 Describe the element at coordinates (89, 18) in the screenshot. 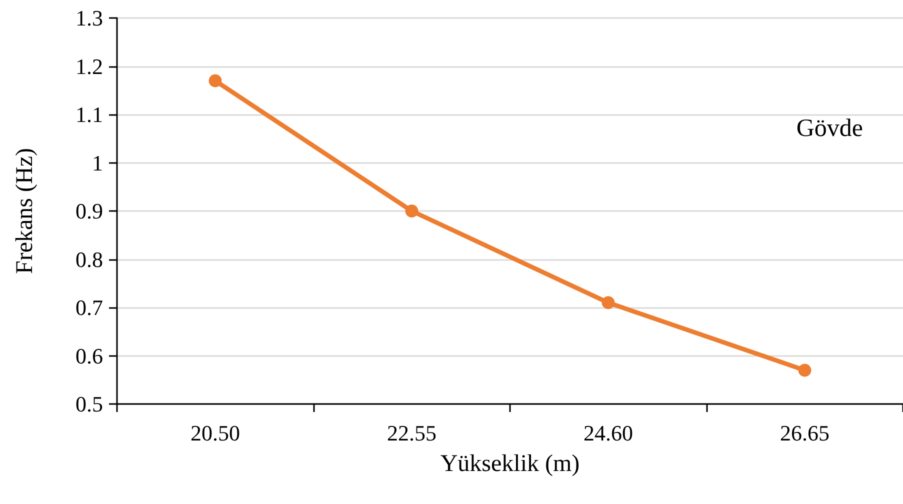

I see `y-tick-label: 1.3` at that location.